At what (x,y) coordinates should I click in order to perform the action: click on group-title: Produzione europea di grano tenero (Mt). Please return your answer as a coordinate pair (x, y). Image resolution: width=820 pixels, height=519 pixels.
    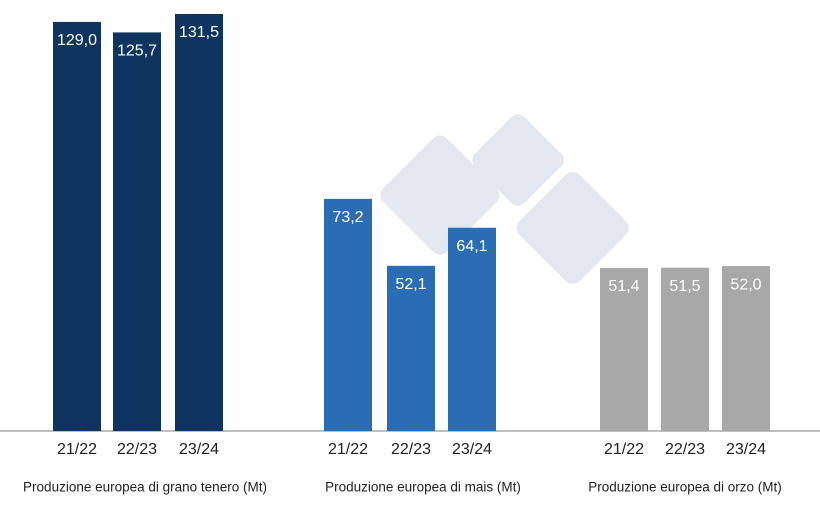
    Looking at the image, I should click on (145, 487).